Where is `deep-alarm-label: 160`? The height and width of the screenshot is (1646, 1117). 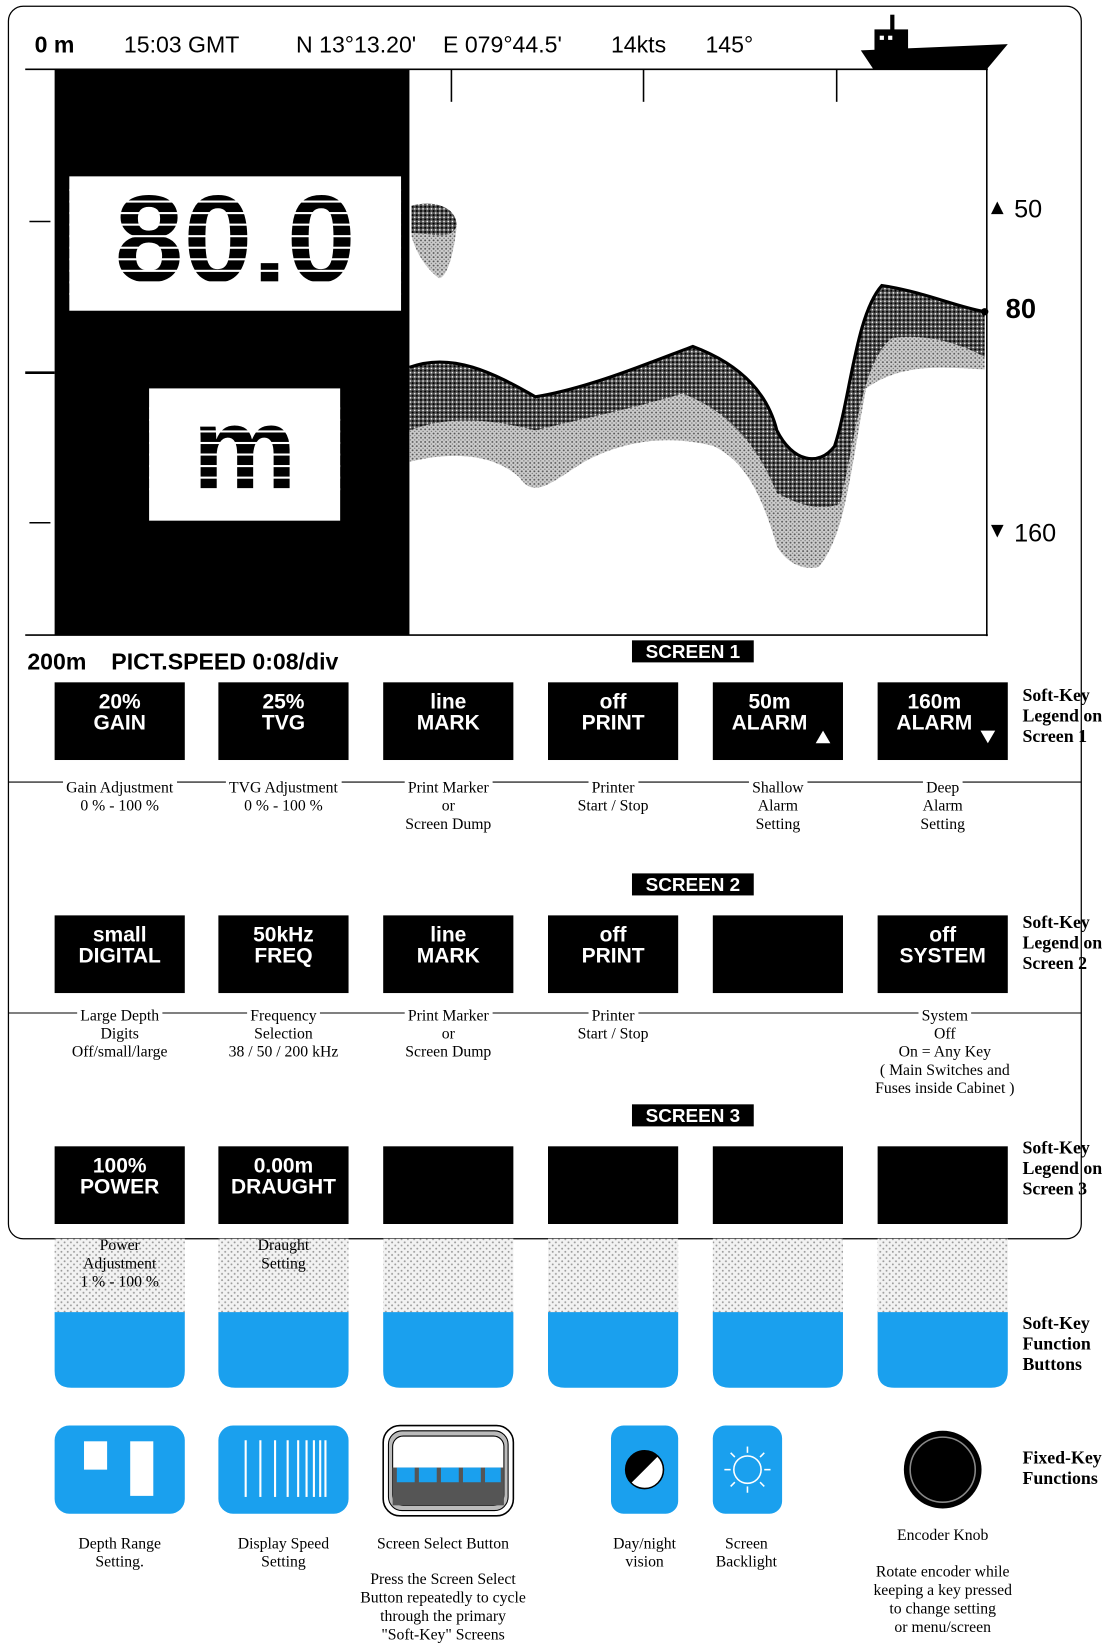 deep-alarm-label: 160 is located at coordinates (1035, 534).